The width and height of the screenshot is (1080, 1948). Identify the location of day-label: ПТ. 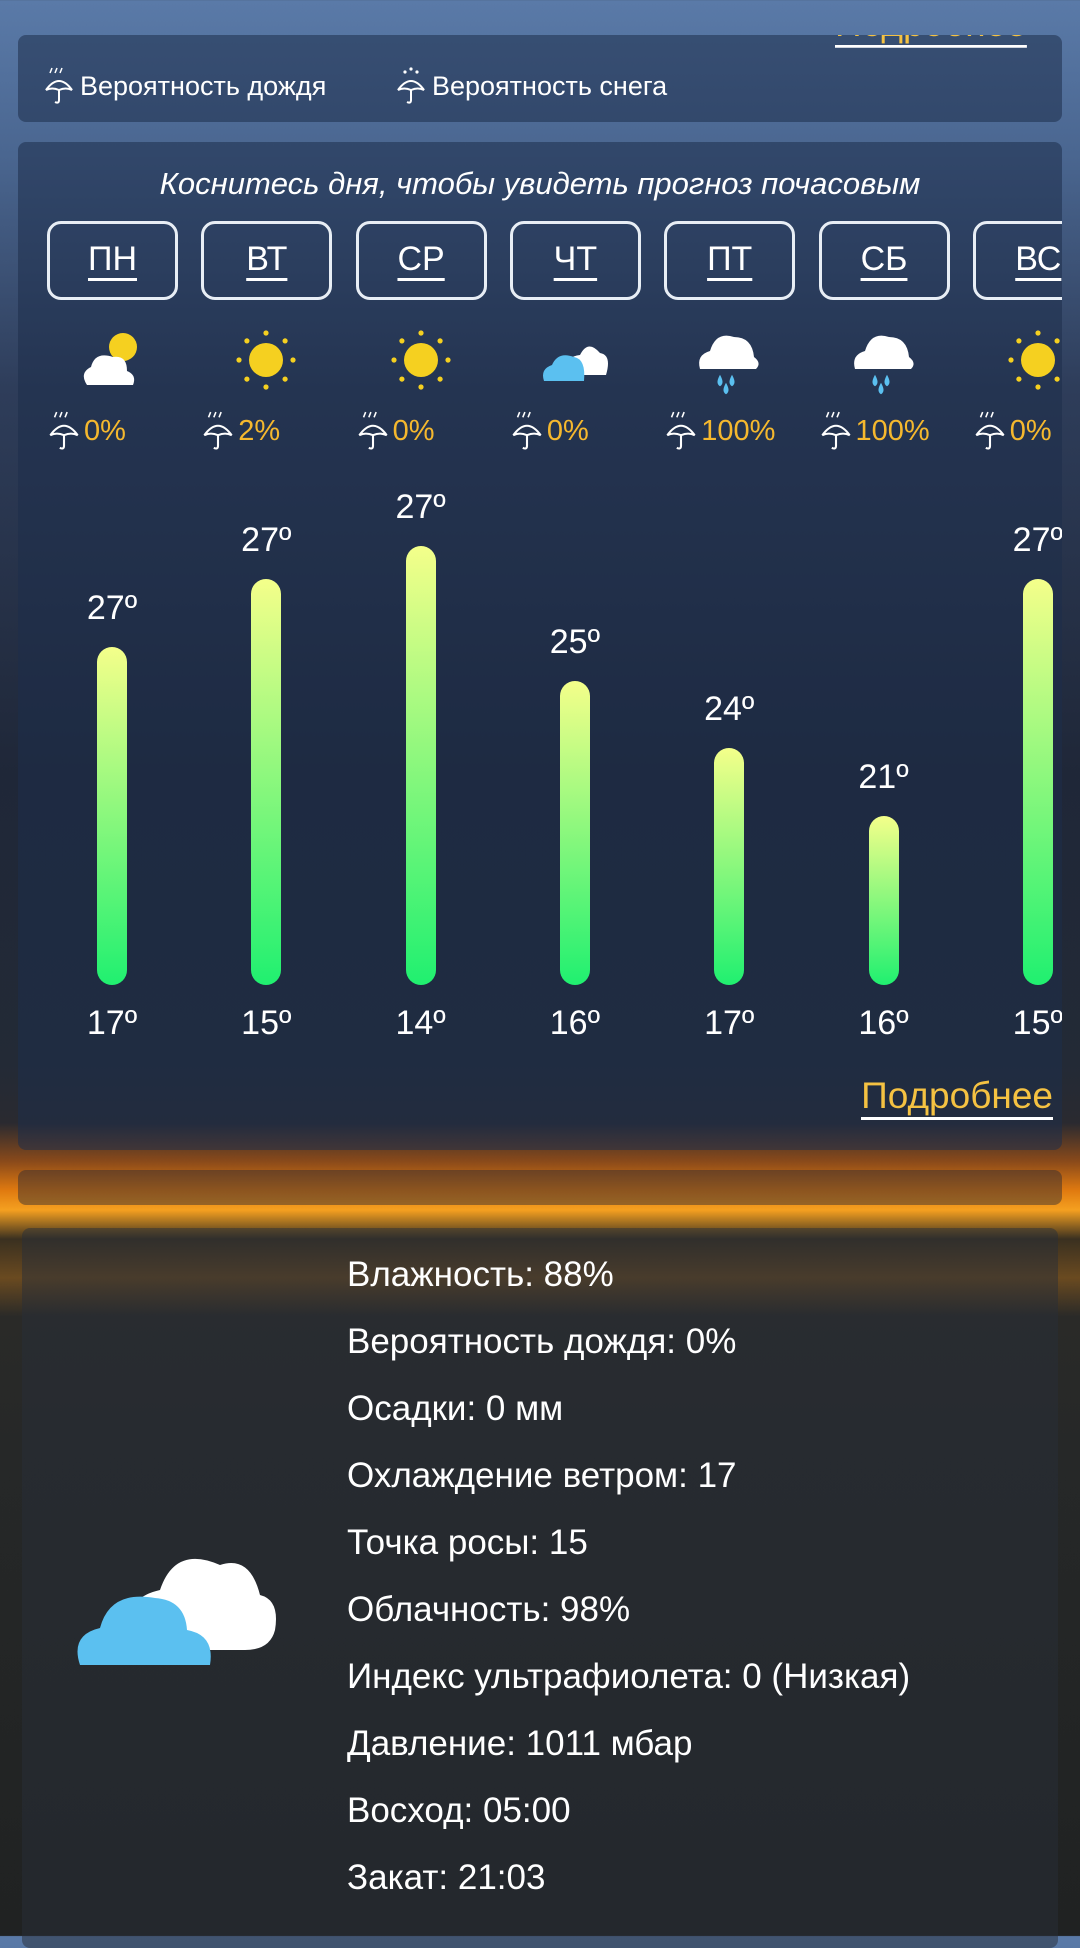
(730, 259).